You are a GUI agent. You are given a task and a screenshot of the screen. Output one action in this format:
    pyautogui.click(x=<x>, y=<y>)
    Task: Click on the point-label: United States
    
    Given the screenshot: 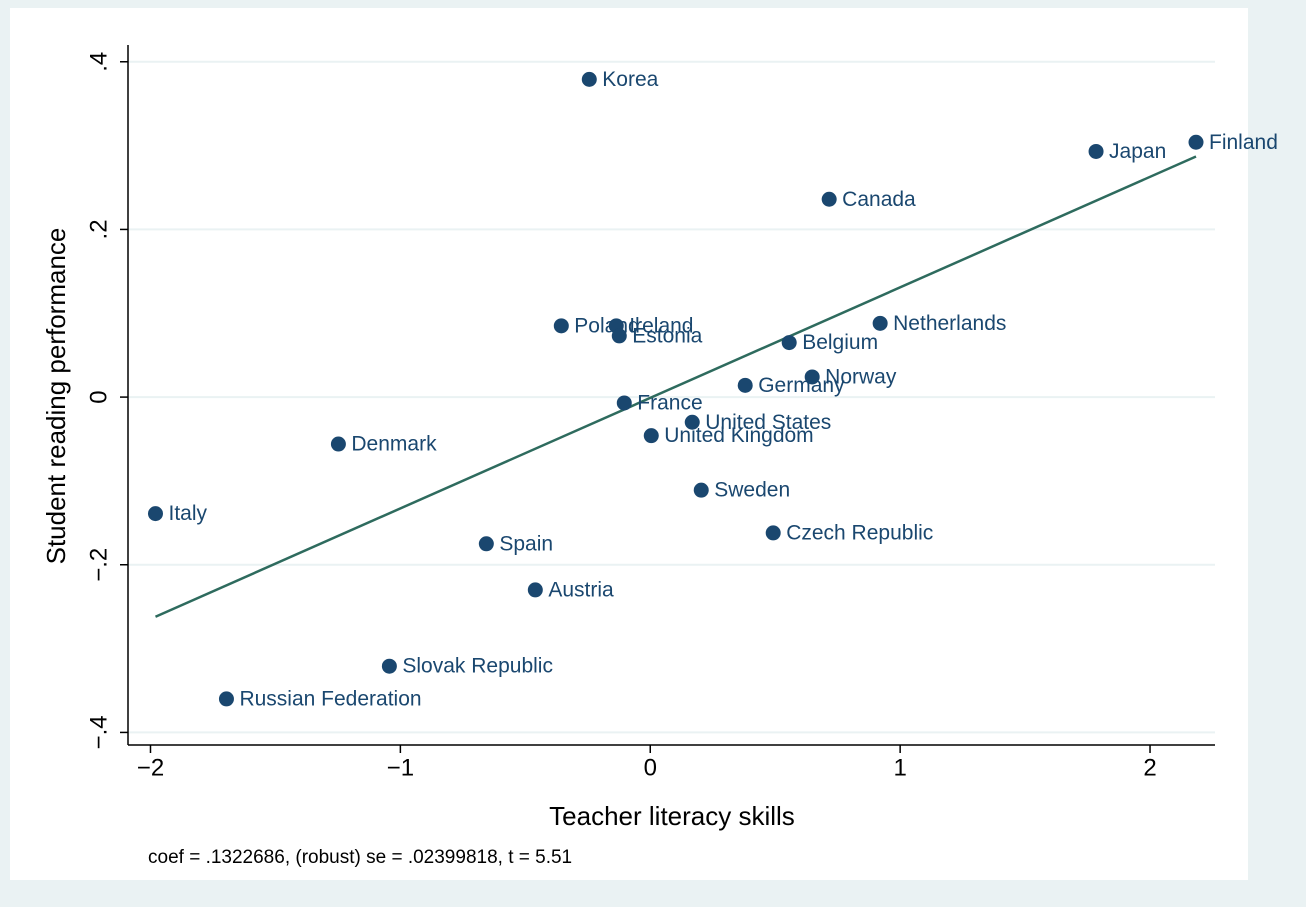 What is the action you would take?
    pyautogui.click(x=768, y=422)
    